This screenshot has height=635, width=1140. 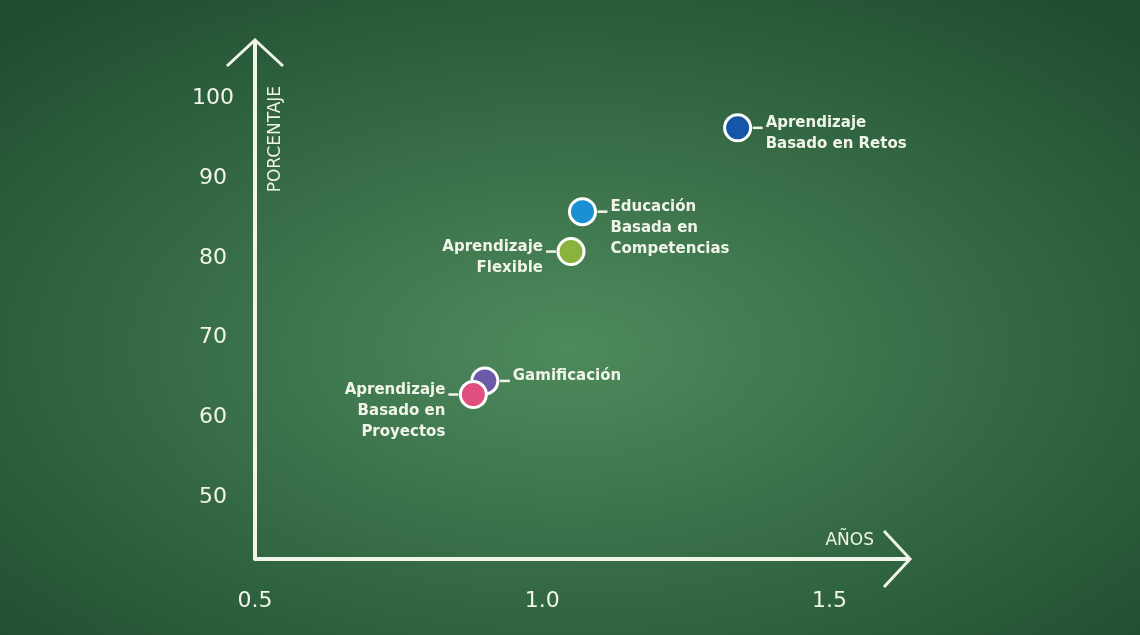 I want to click on series-label: Gamificación, so click(x=567, y=374).